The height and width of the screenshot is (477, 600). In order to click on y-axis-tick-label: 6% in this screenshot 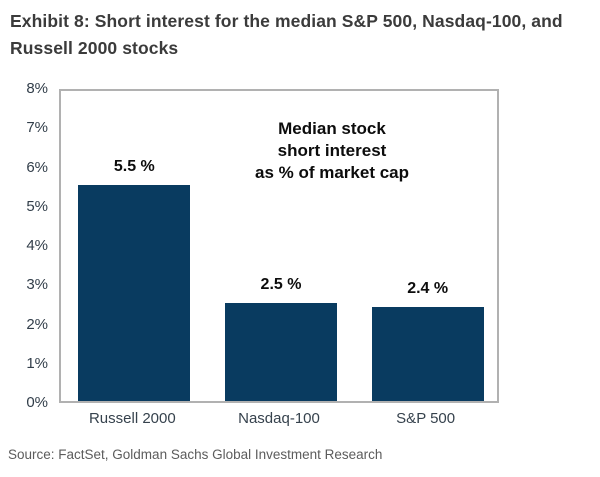, I will do `click(37, 167)`.